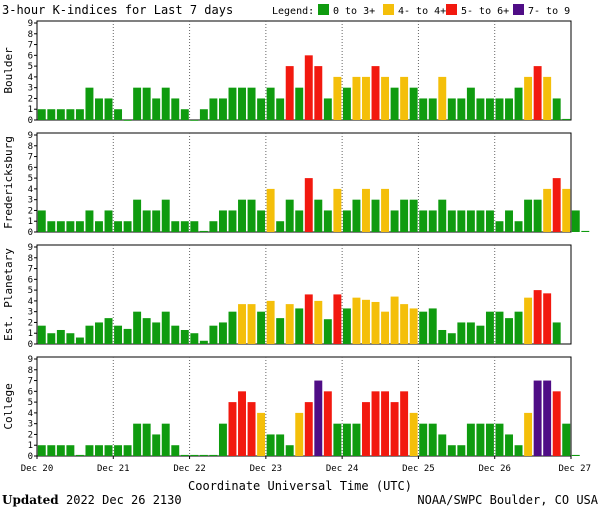  Describe the element at coordinates (549, 11) in the screenshot. I see `legend-entry: 7- to 9` at that location.